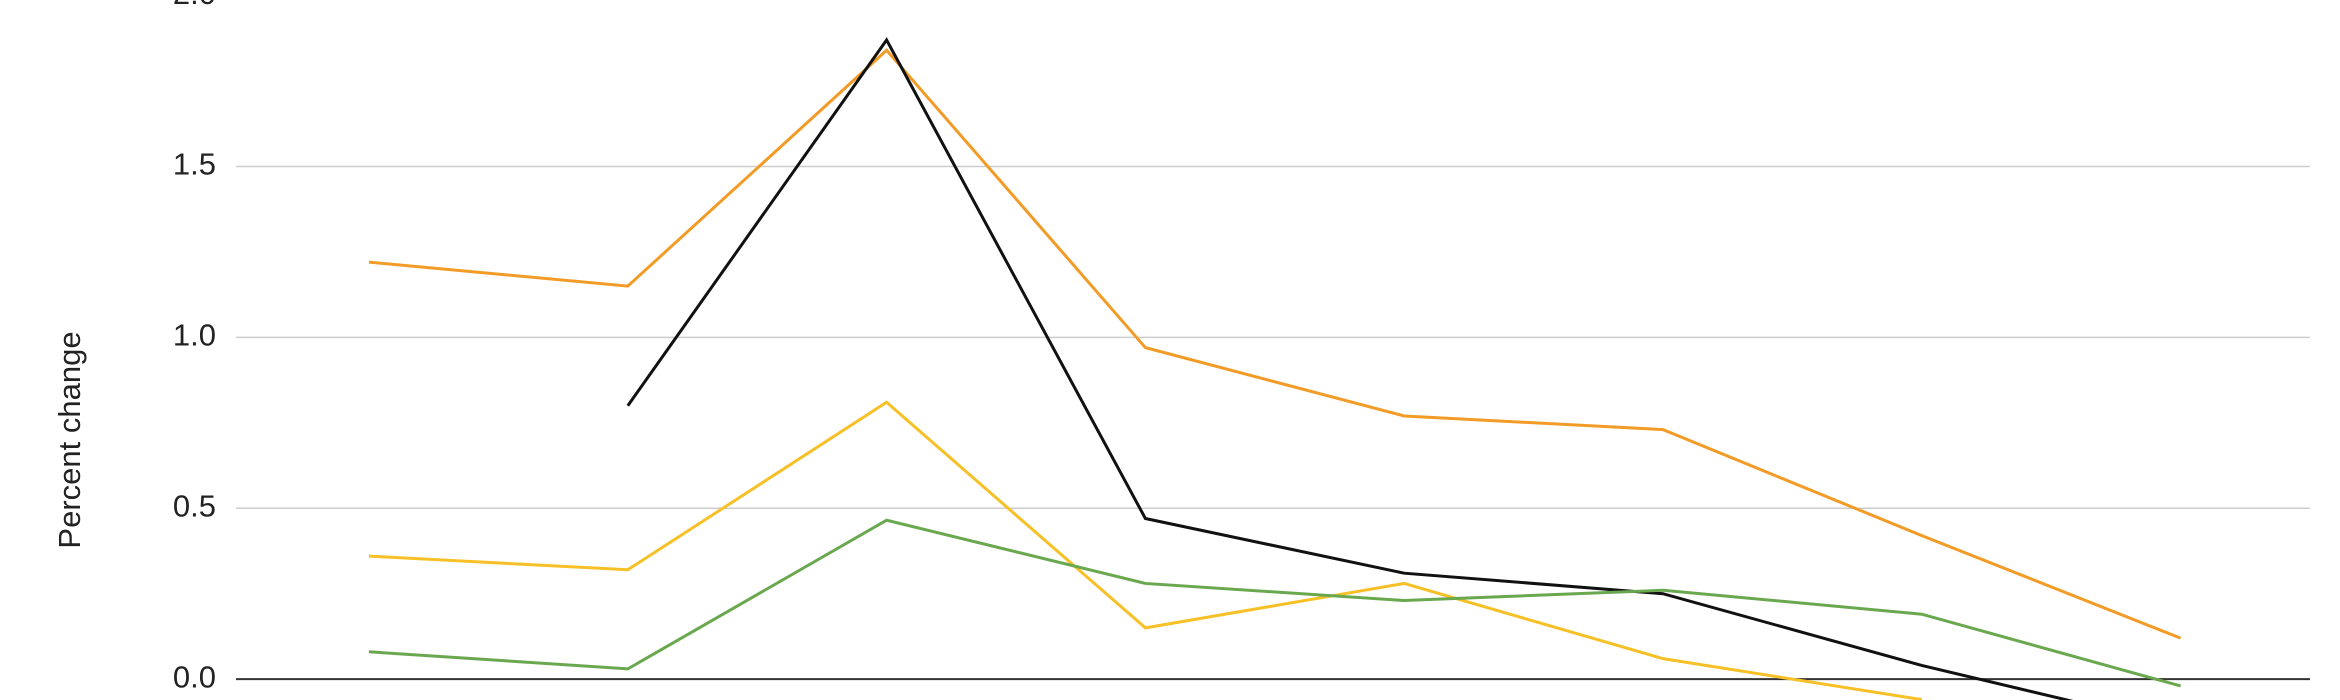 The width and height of the screenshot is (2340, 700). Describe the element at coordinates (194, 164) in the screenshot. I see `y-tick-label: 1.5` at that location.